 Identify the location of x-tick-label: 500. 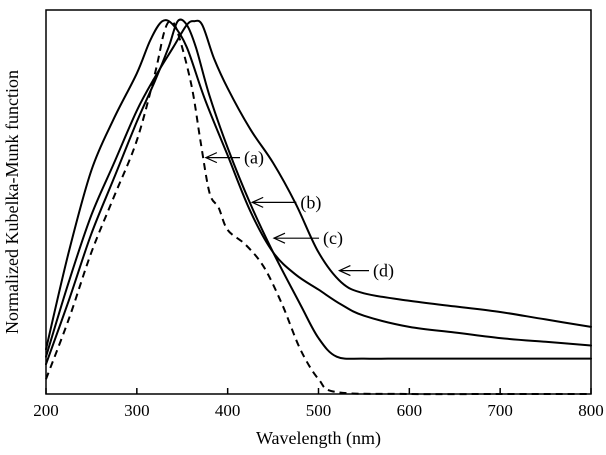
(319, 410).